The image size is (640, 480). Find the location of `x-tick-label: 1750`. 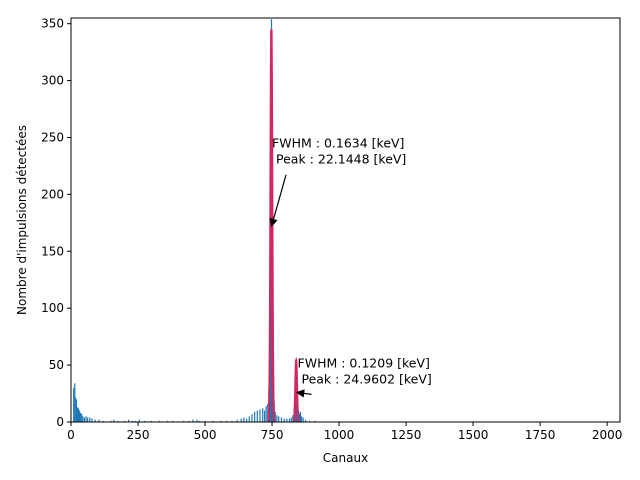

x-tick-label: 1750 is located at coordinates (540, 435).